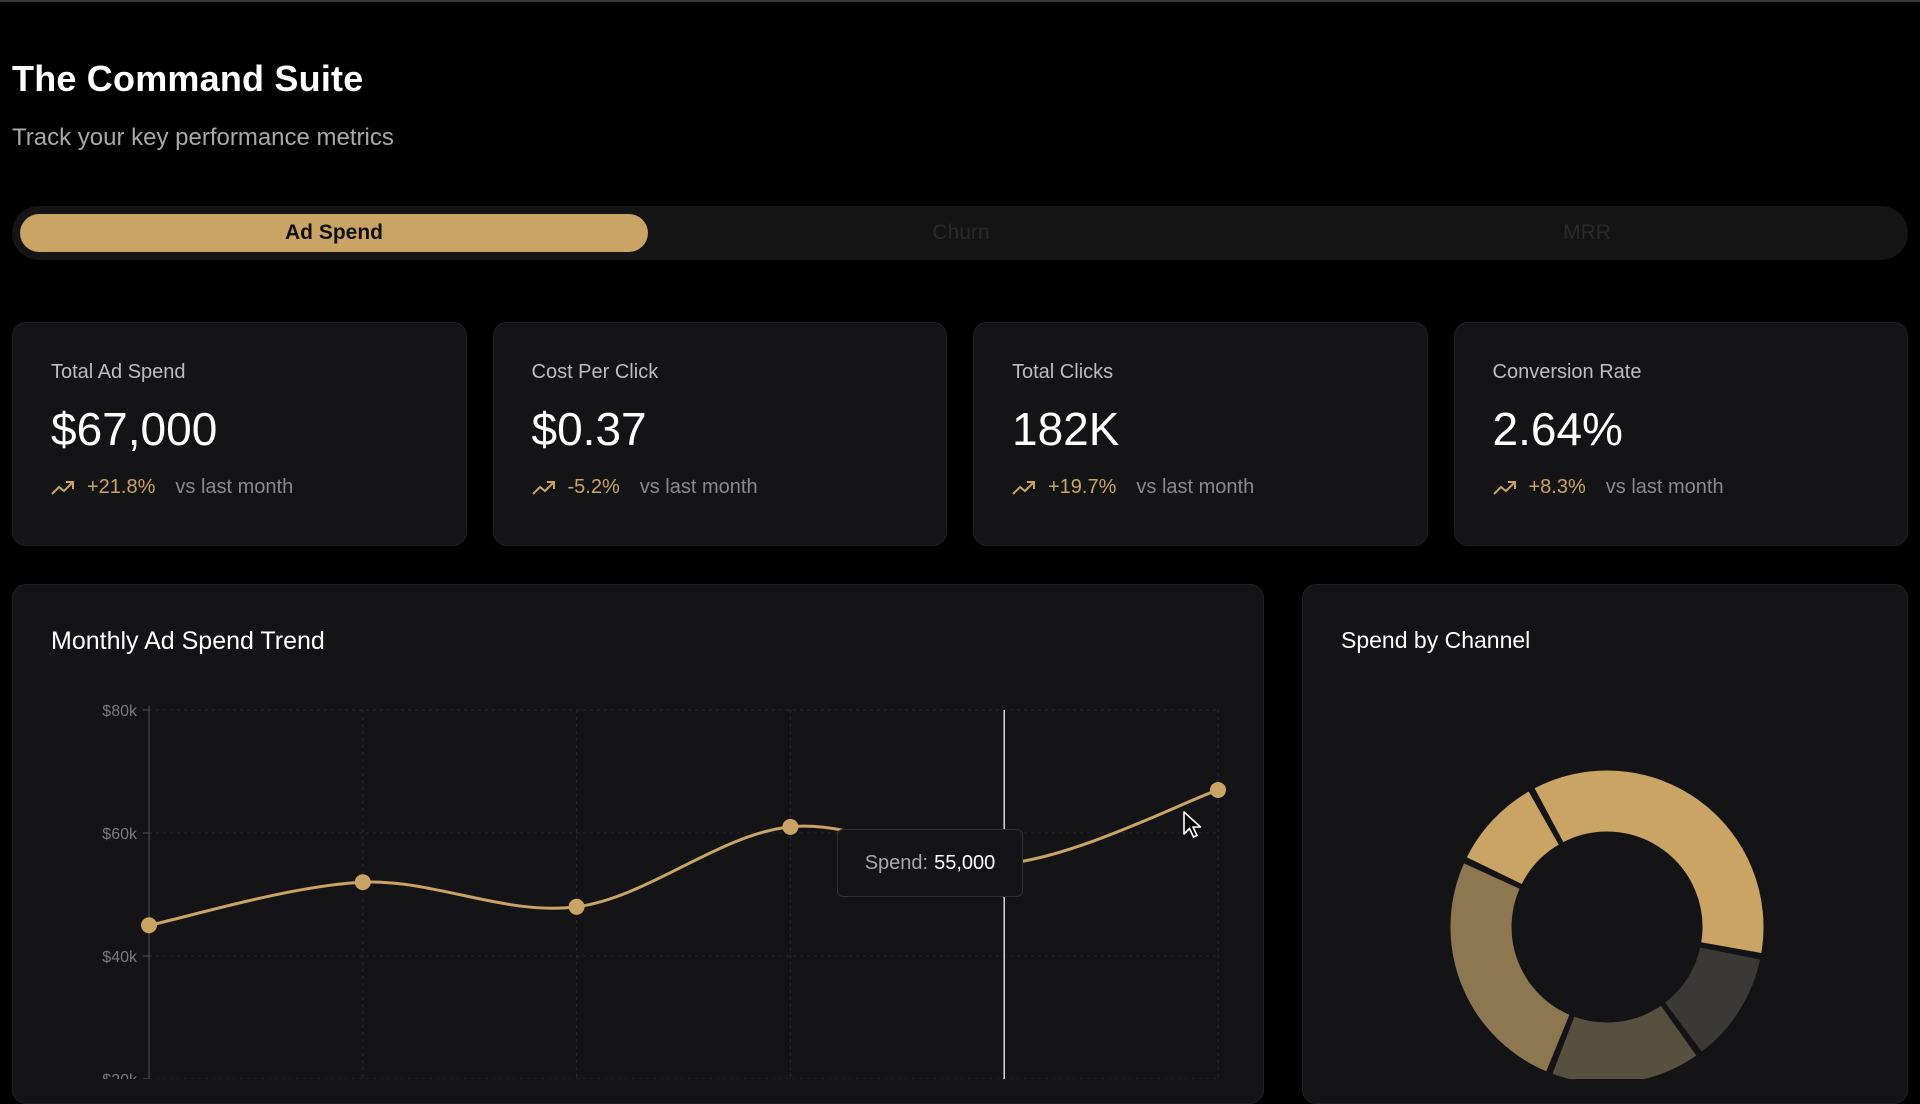 Image resolution: width=1920 pixels, height=1104 pixels. Describe the element at coordinates (1200, 434) in the screenshot. I see `metric-card-total-clicks: Total Clicks 182K +19.7% vs last month` at that location.